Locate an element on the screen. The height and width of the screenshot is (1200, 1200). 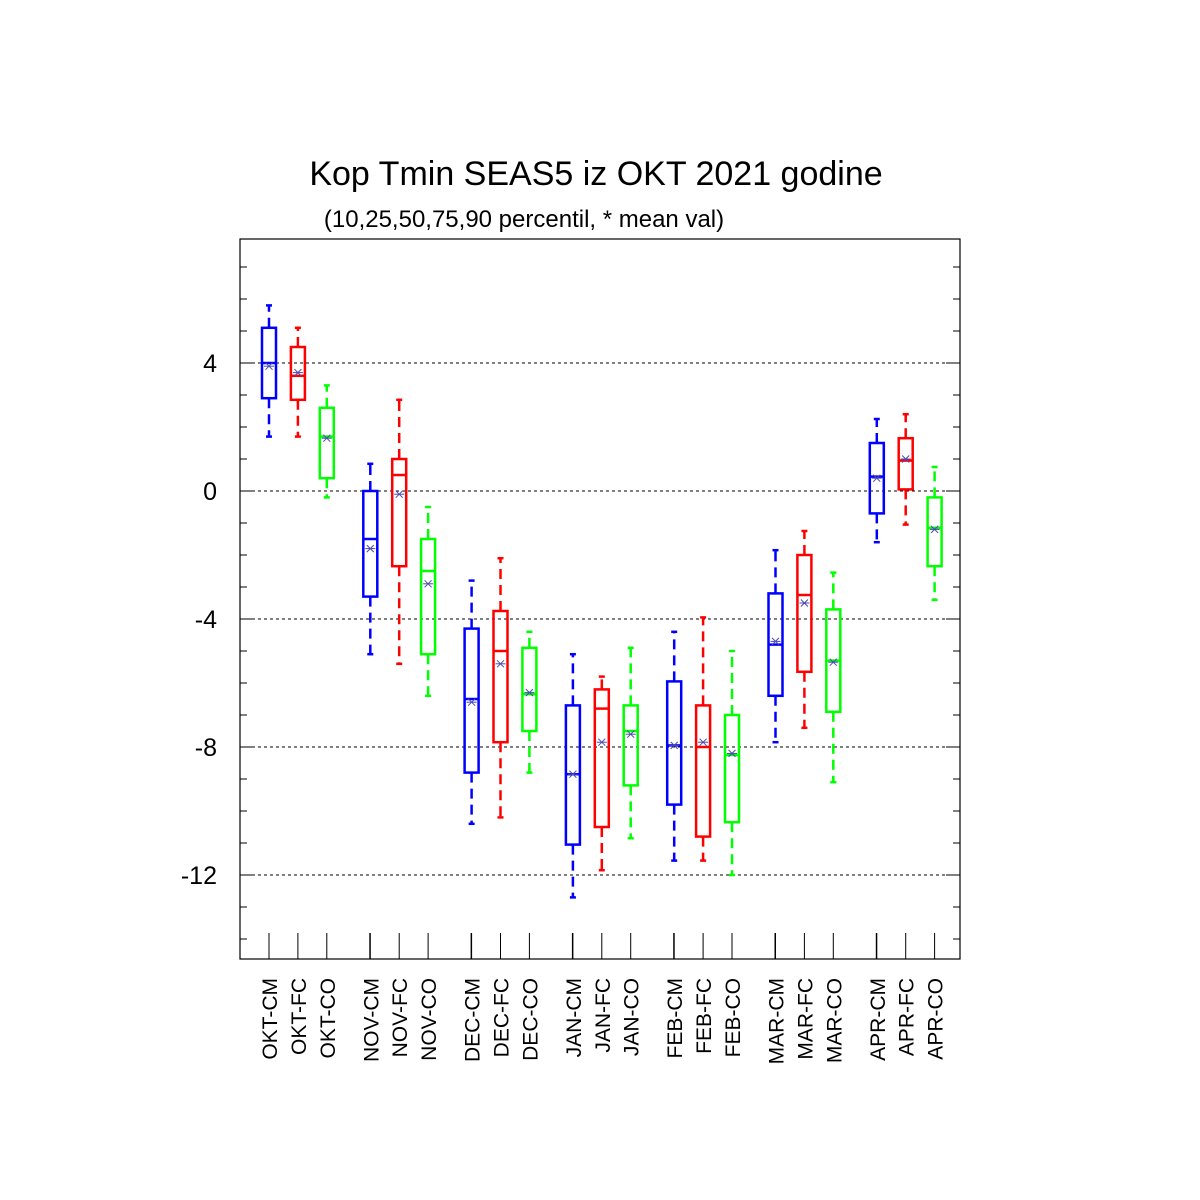
x-tick-label: OKT-FC is located at coordinates (299, 1016).